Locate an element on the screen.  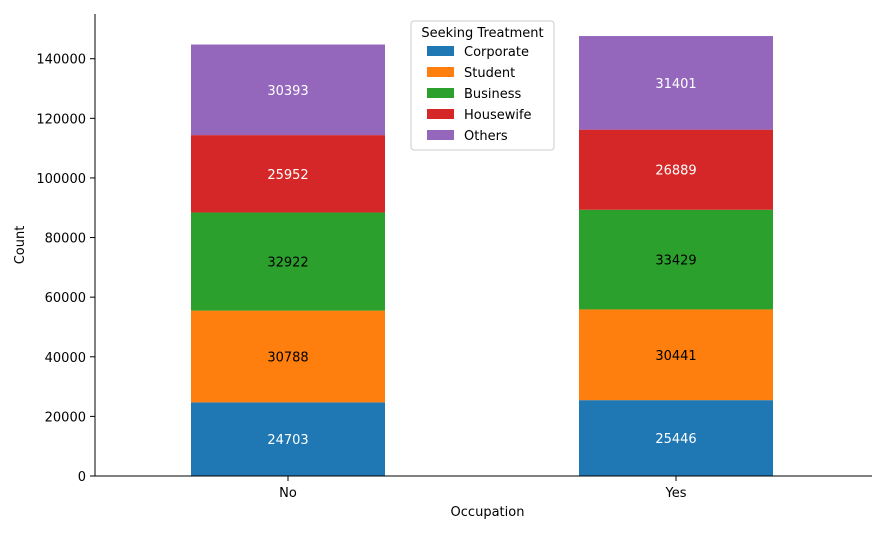
bar-business-yes is located at coordinates (676, 259).